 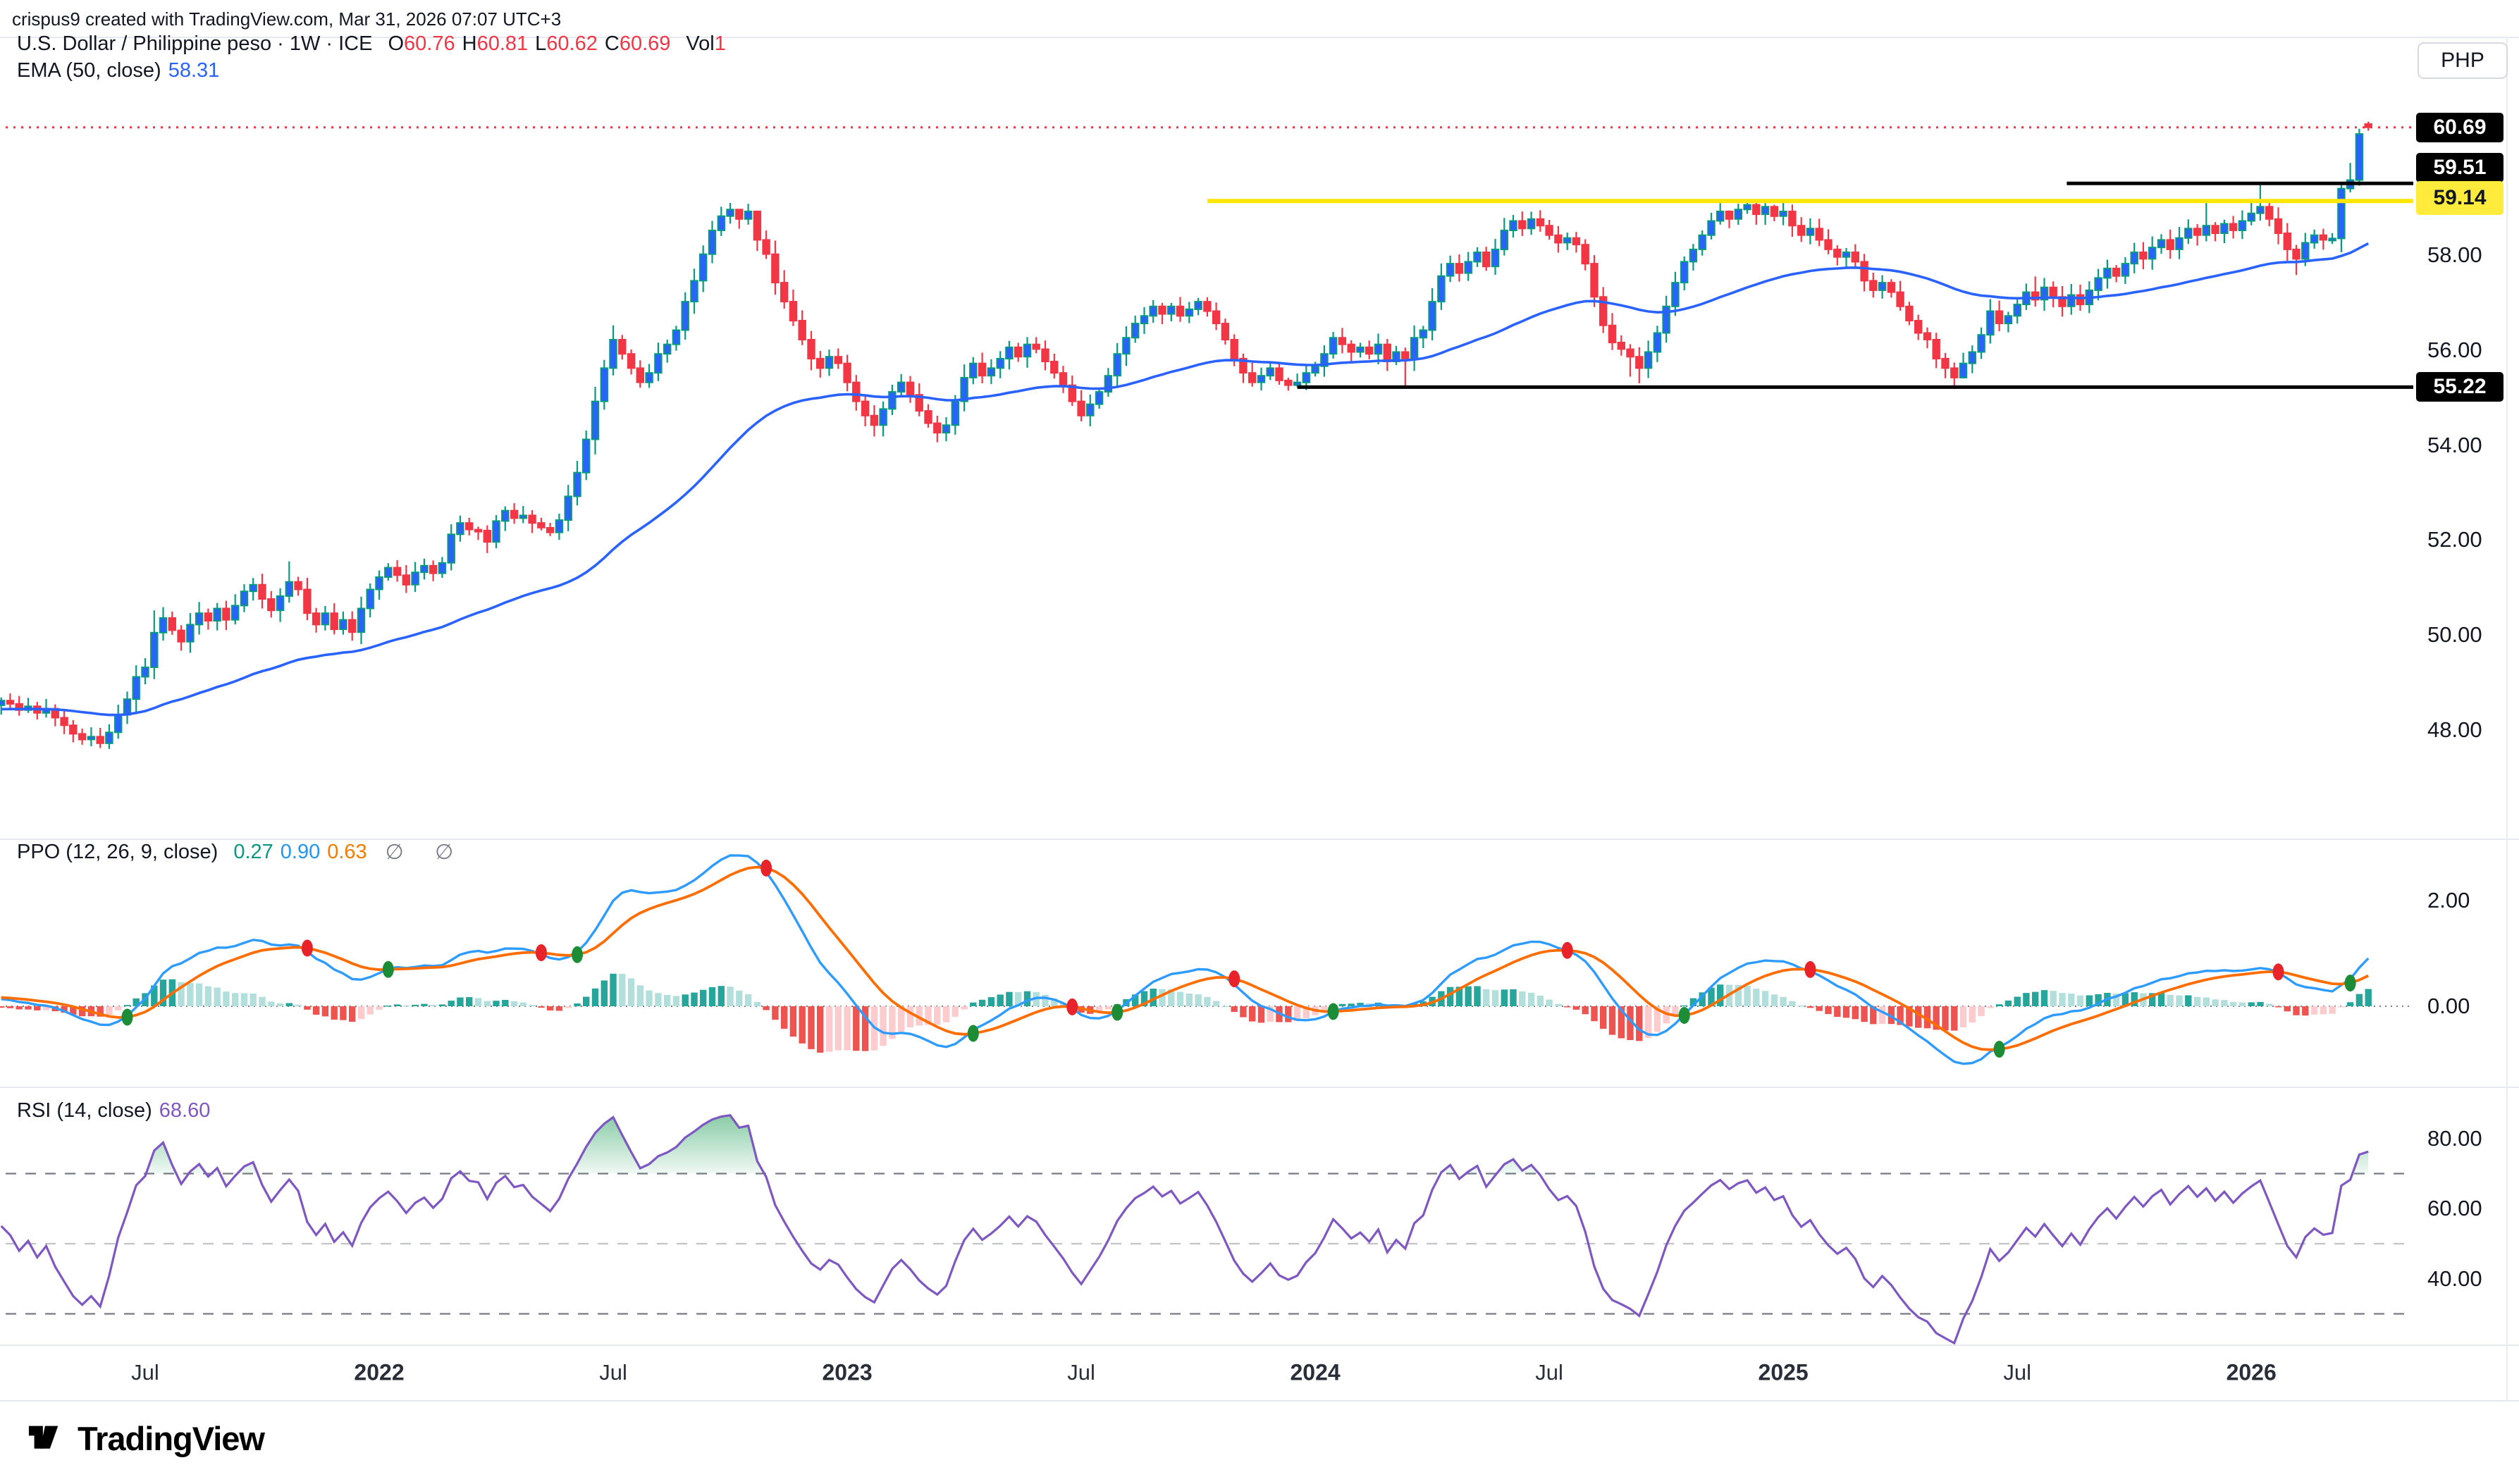 I want to click on price-tick-label: 52.00, so click(x=2454, y=539).